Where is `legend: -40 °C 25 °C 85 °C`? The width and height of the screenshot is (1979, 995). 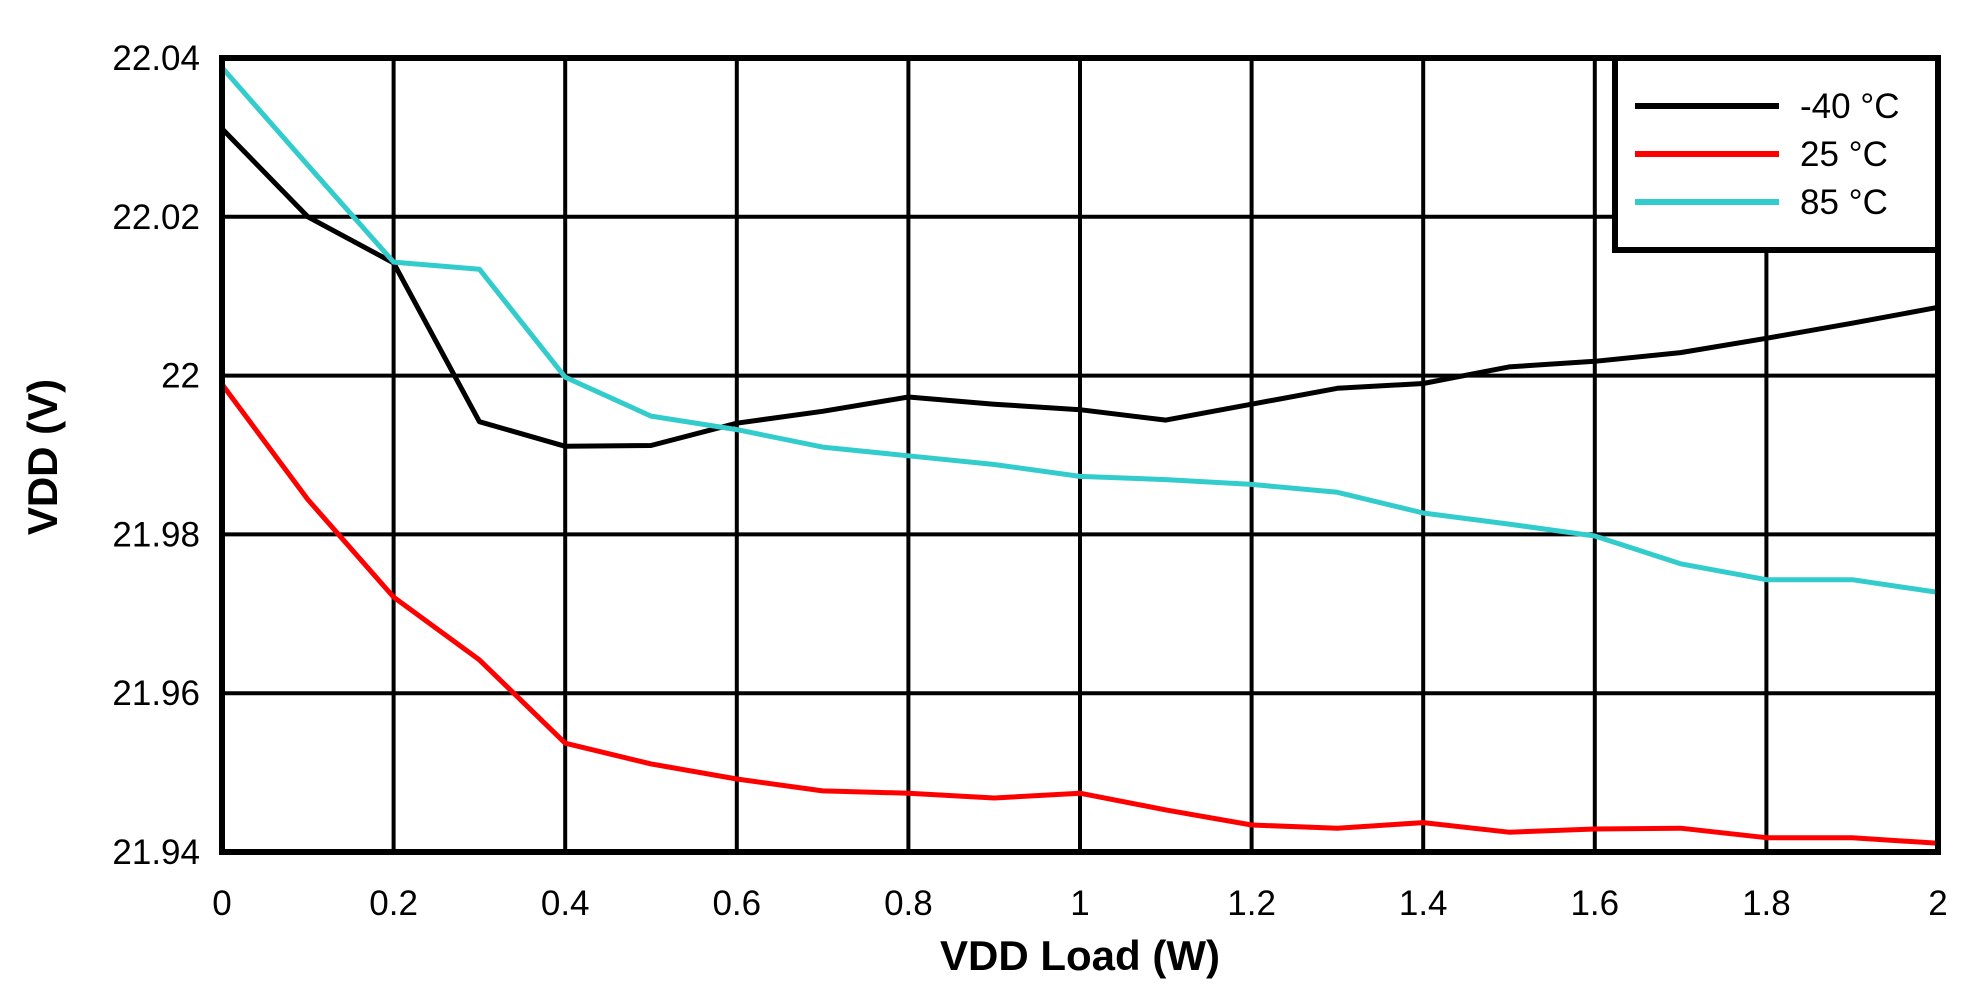 legend: -40 °C 25 °C 85 °C is located at coordinates (1776, 154).